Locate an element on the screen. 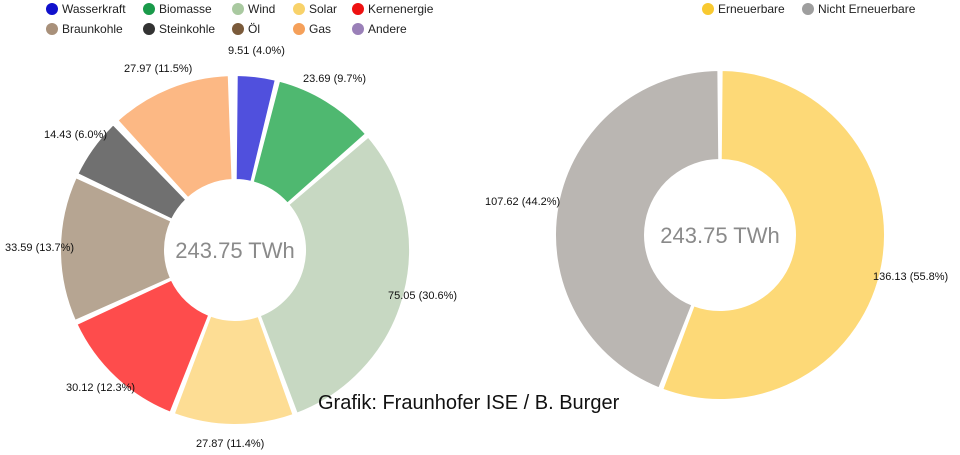  legend-item-gas: Gas is located at coordinates (312, 29).